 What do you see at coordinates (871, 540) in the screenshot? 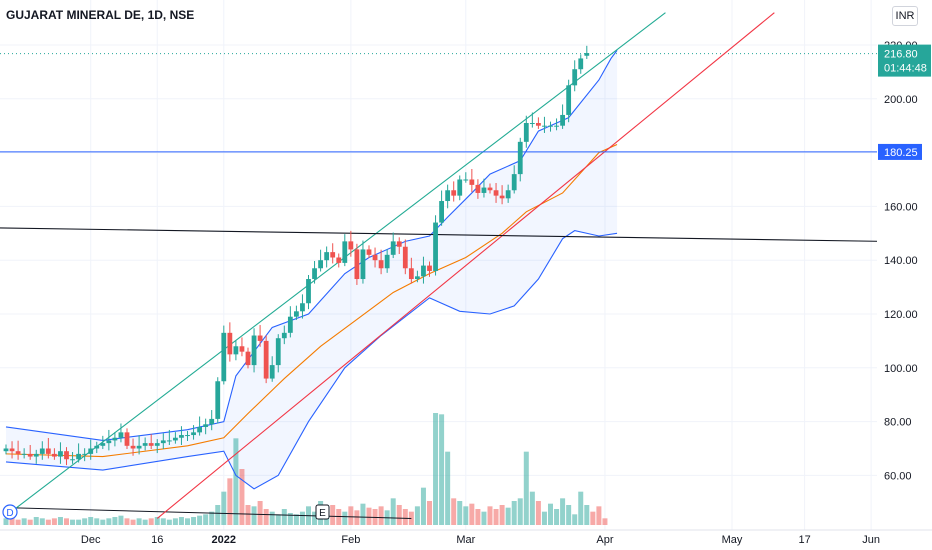
I see `time-tick-label: Jun` at bounding box center [871, 540].